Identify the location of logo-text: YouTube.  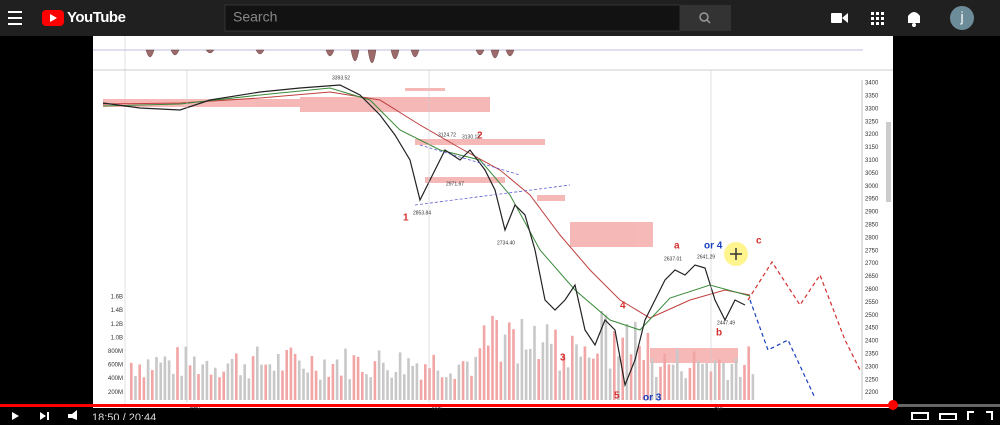
(96, 17).